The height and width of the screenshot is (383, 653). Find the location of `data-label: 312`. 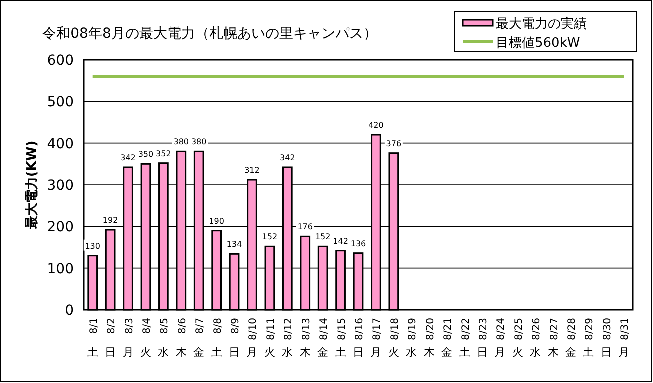

data-label: 312 is located at coordinates (252, 170).